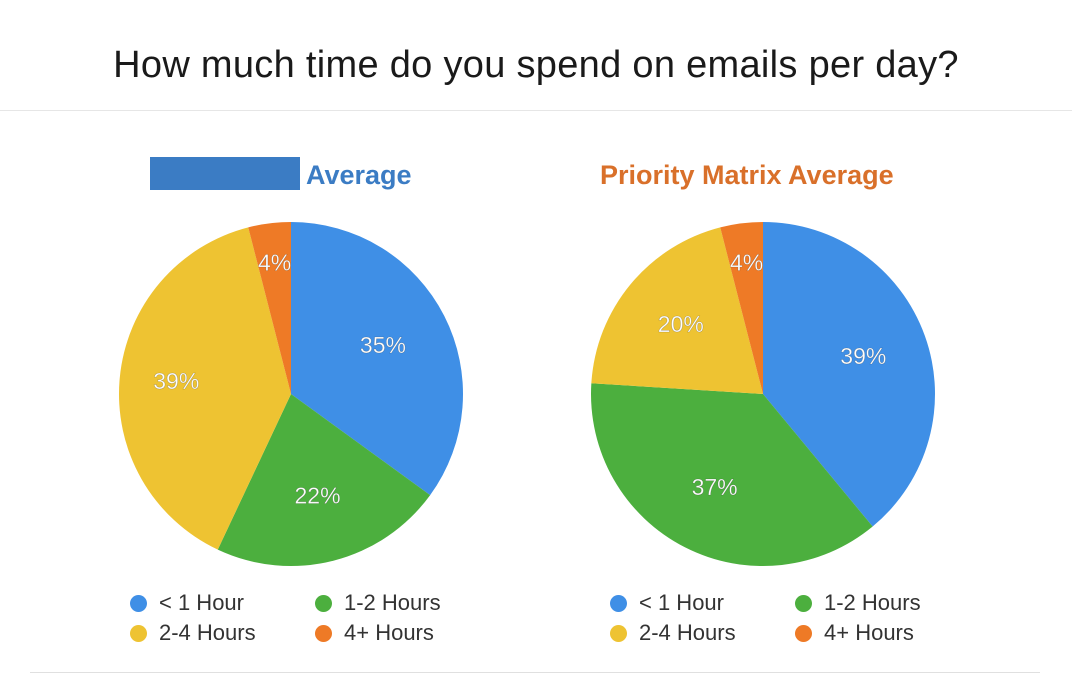  Describe the element at coordinates (747, 175) in the screenshot. I see `right-chart-title: Priority Matrix Average` at that location.